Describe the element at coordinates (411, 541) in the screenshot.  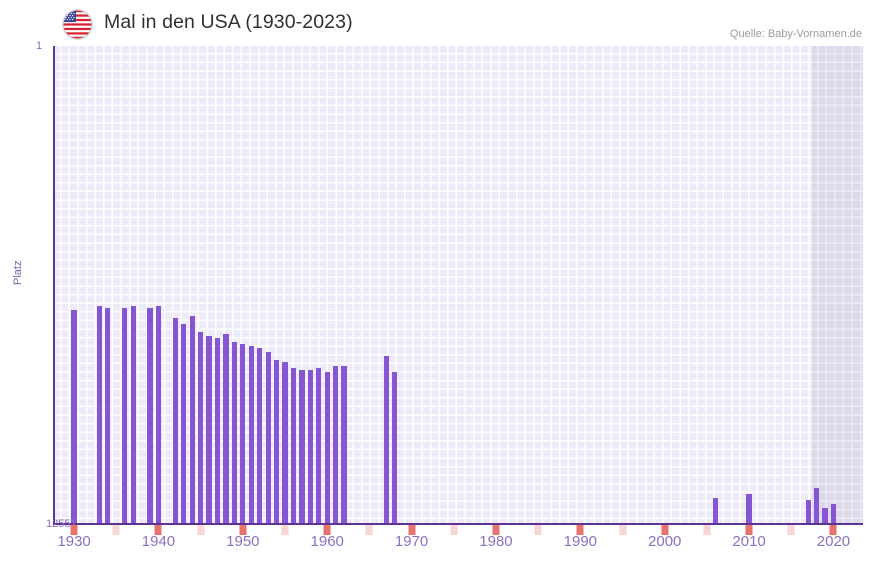
I see `x-axis-label-1970: 1970` at that location.